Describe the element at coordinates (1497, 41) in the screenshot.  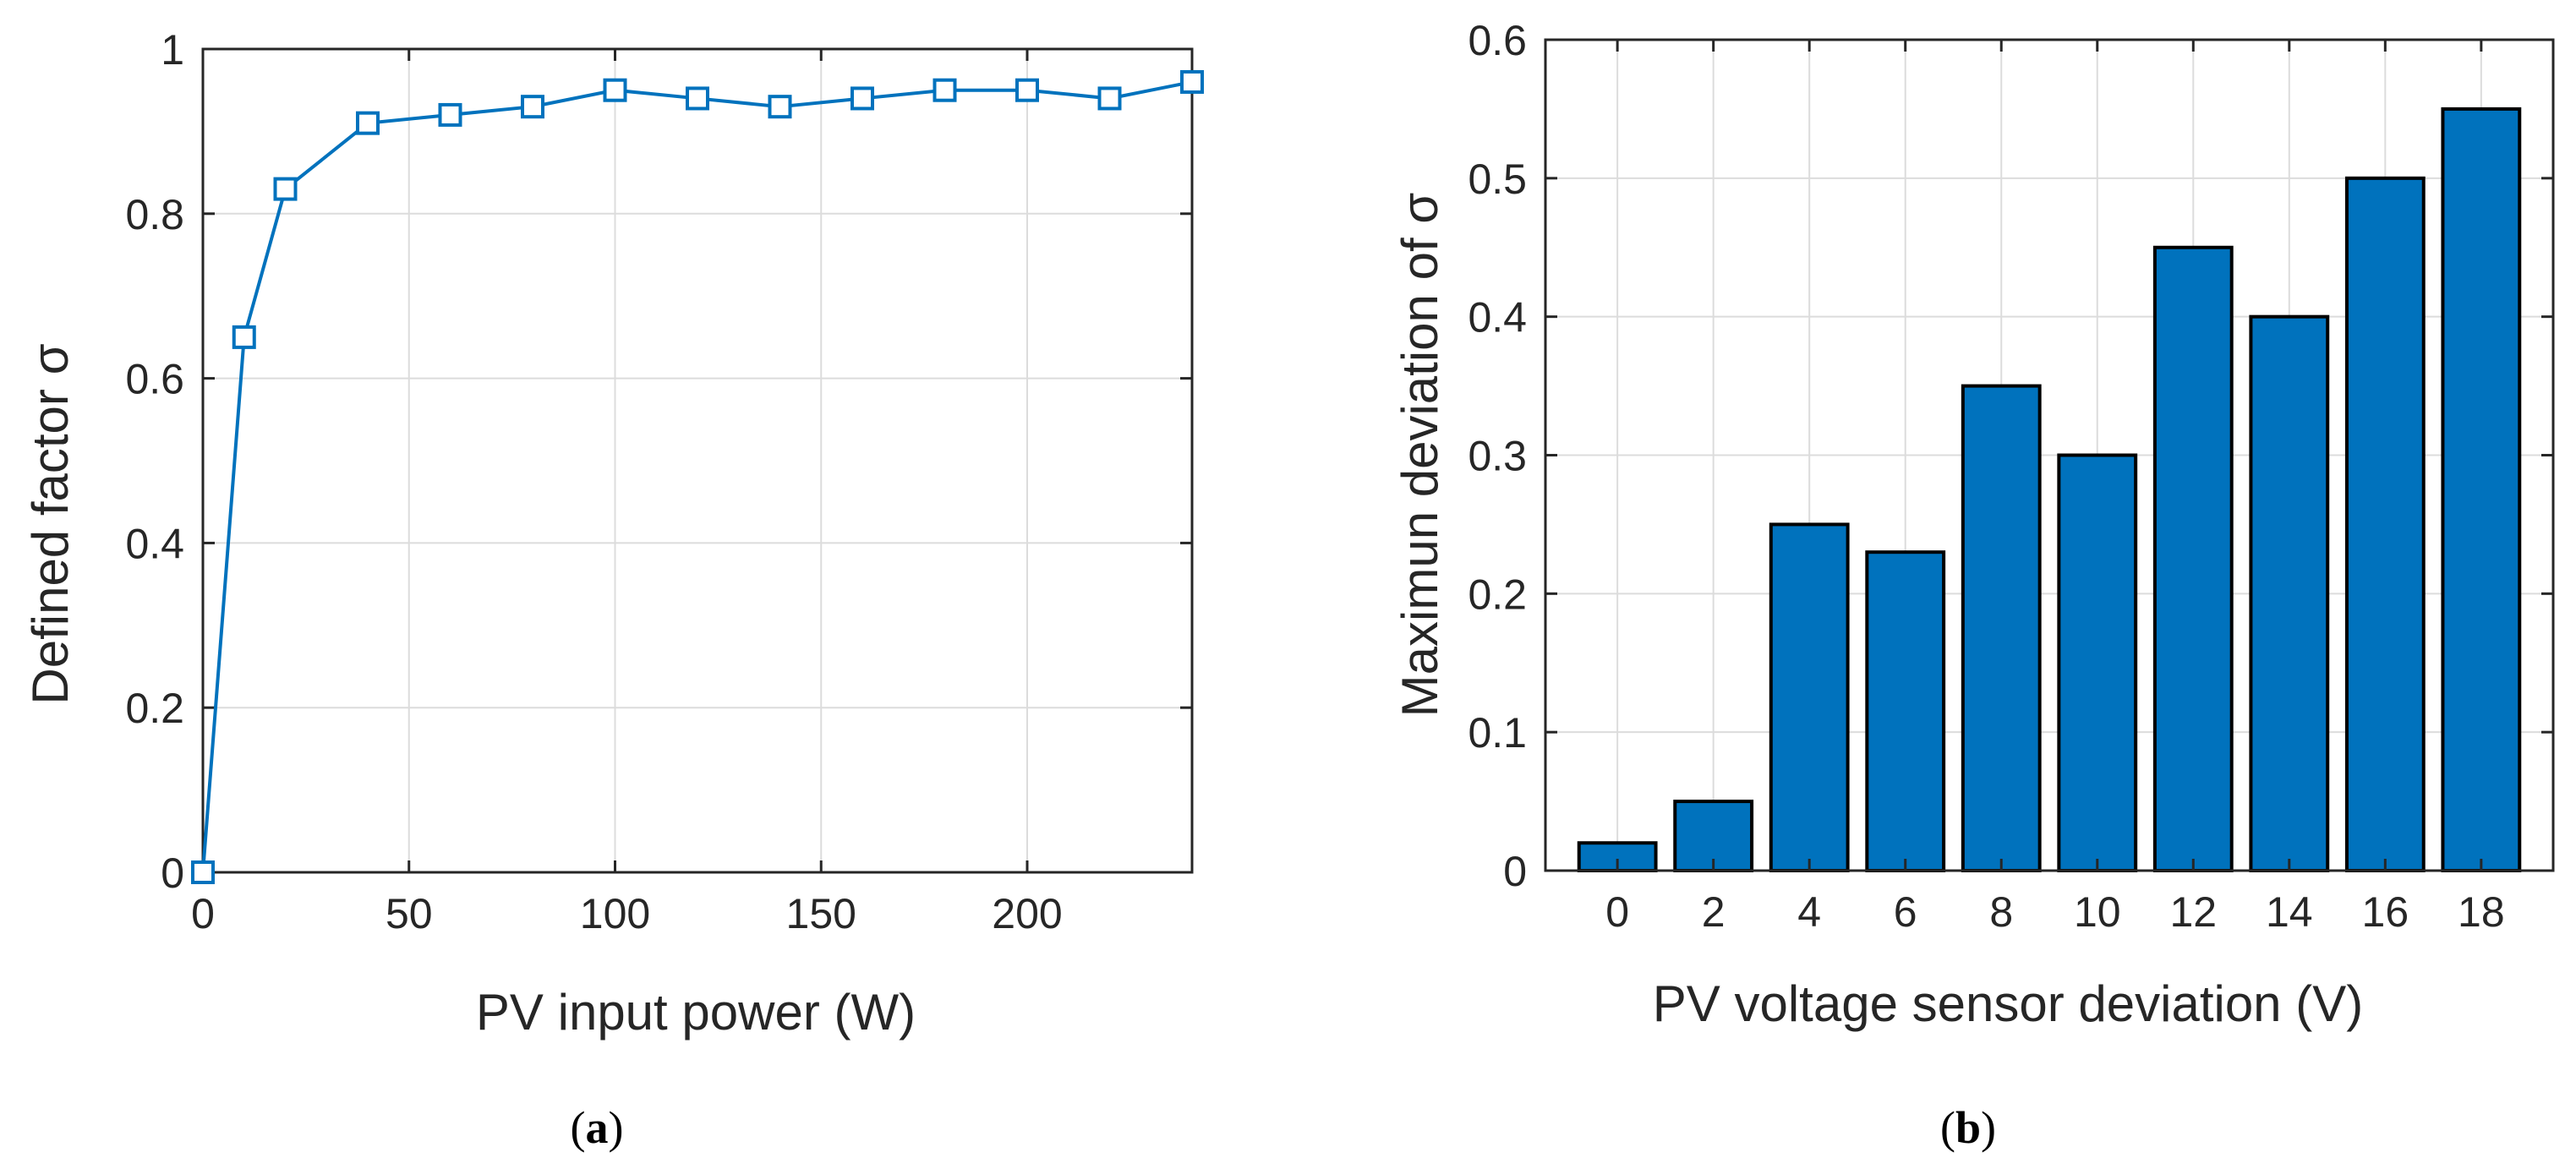
I see `chart-b-y-tick-label-6: 0.6` at that location.